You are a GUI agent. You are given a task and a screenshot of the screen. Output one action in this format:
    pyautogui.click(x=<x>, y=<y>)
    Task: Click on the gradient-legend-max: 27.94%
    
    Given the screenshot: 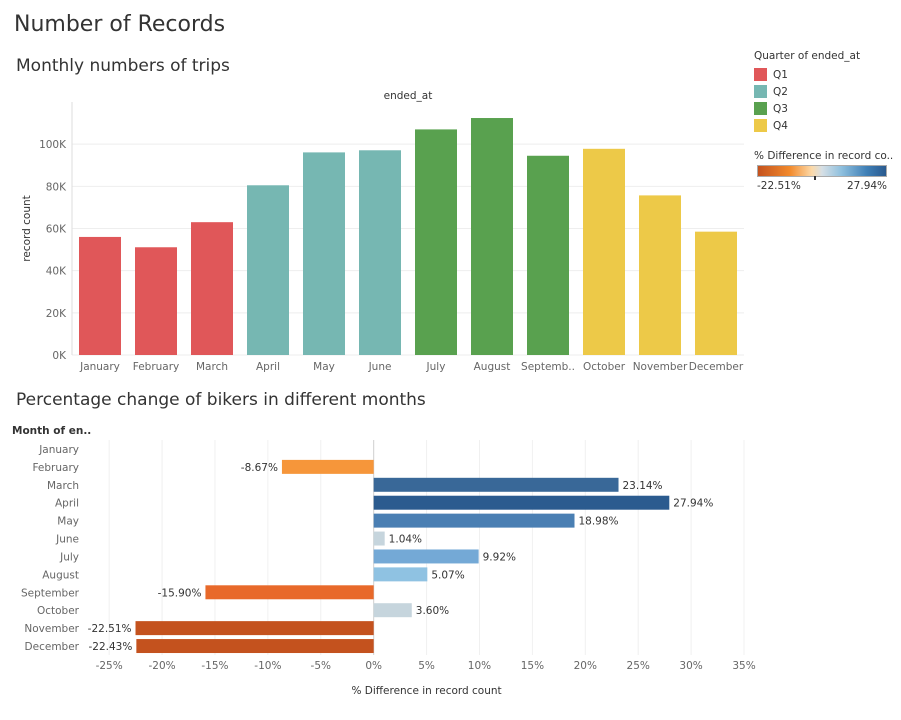 What is the action you would take?
    pyautogui.click(x=867, y=186)
    